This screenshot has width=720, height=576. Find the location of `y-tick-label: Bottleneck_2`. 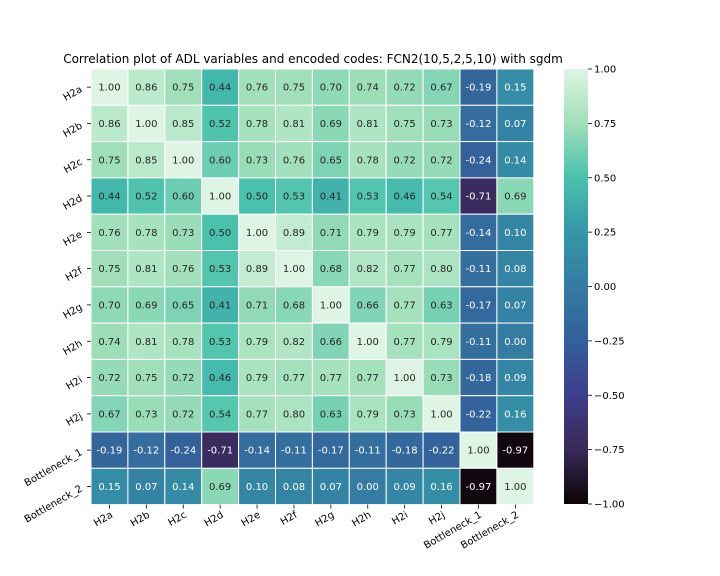

y-tick-label: Bottleneck_2 is located at coordinates (54, 505).